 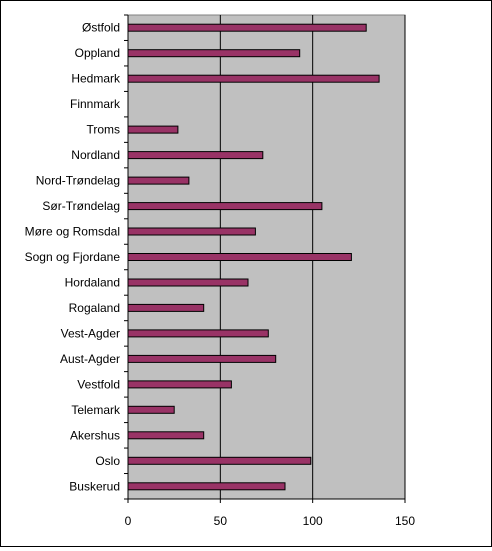 I want to click on category-label: Telemark, so click(x=96, y=410).